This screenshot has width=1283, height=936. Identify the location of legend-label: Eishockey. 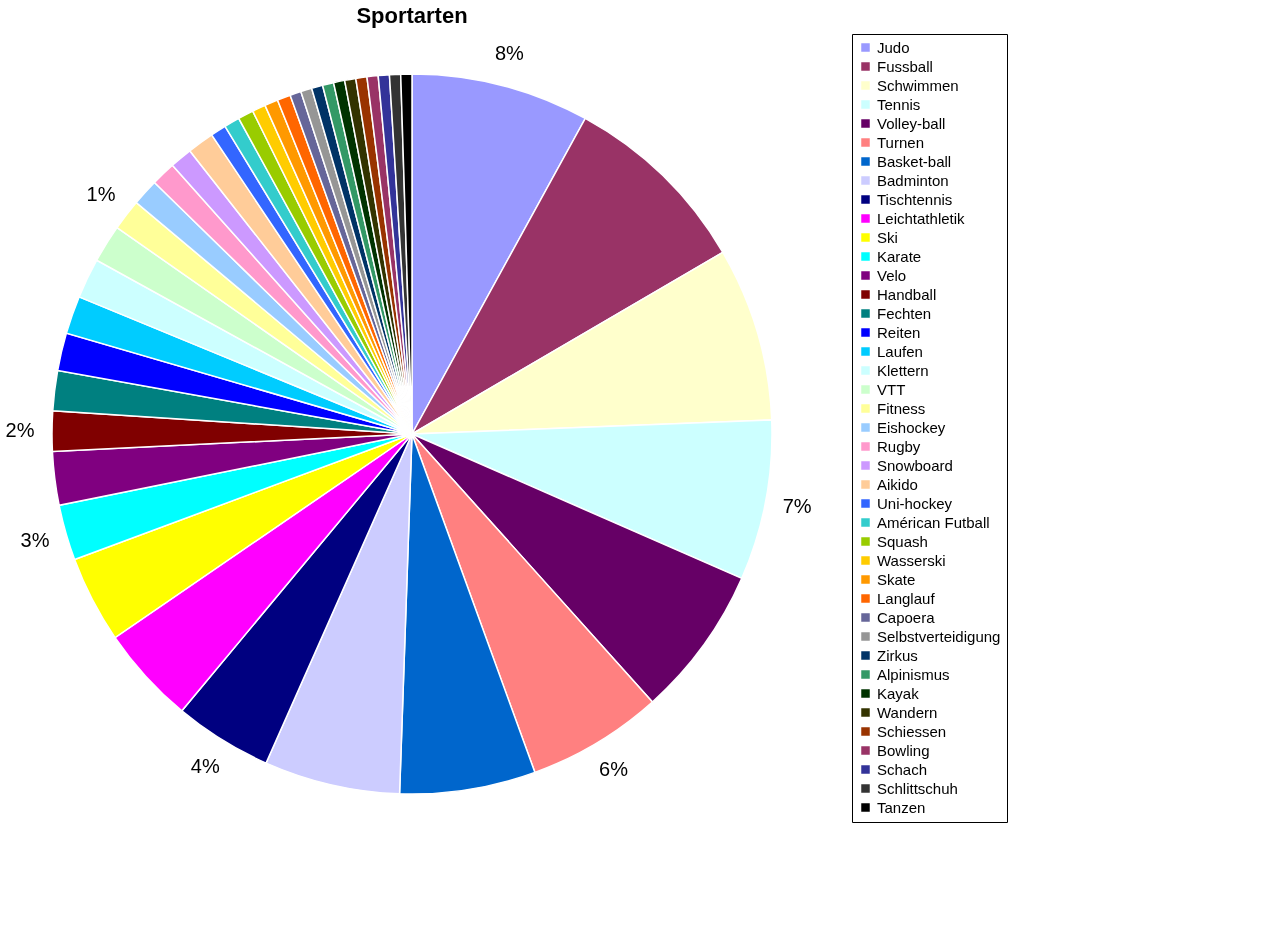
(911, 427).